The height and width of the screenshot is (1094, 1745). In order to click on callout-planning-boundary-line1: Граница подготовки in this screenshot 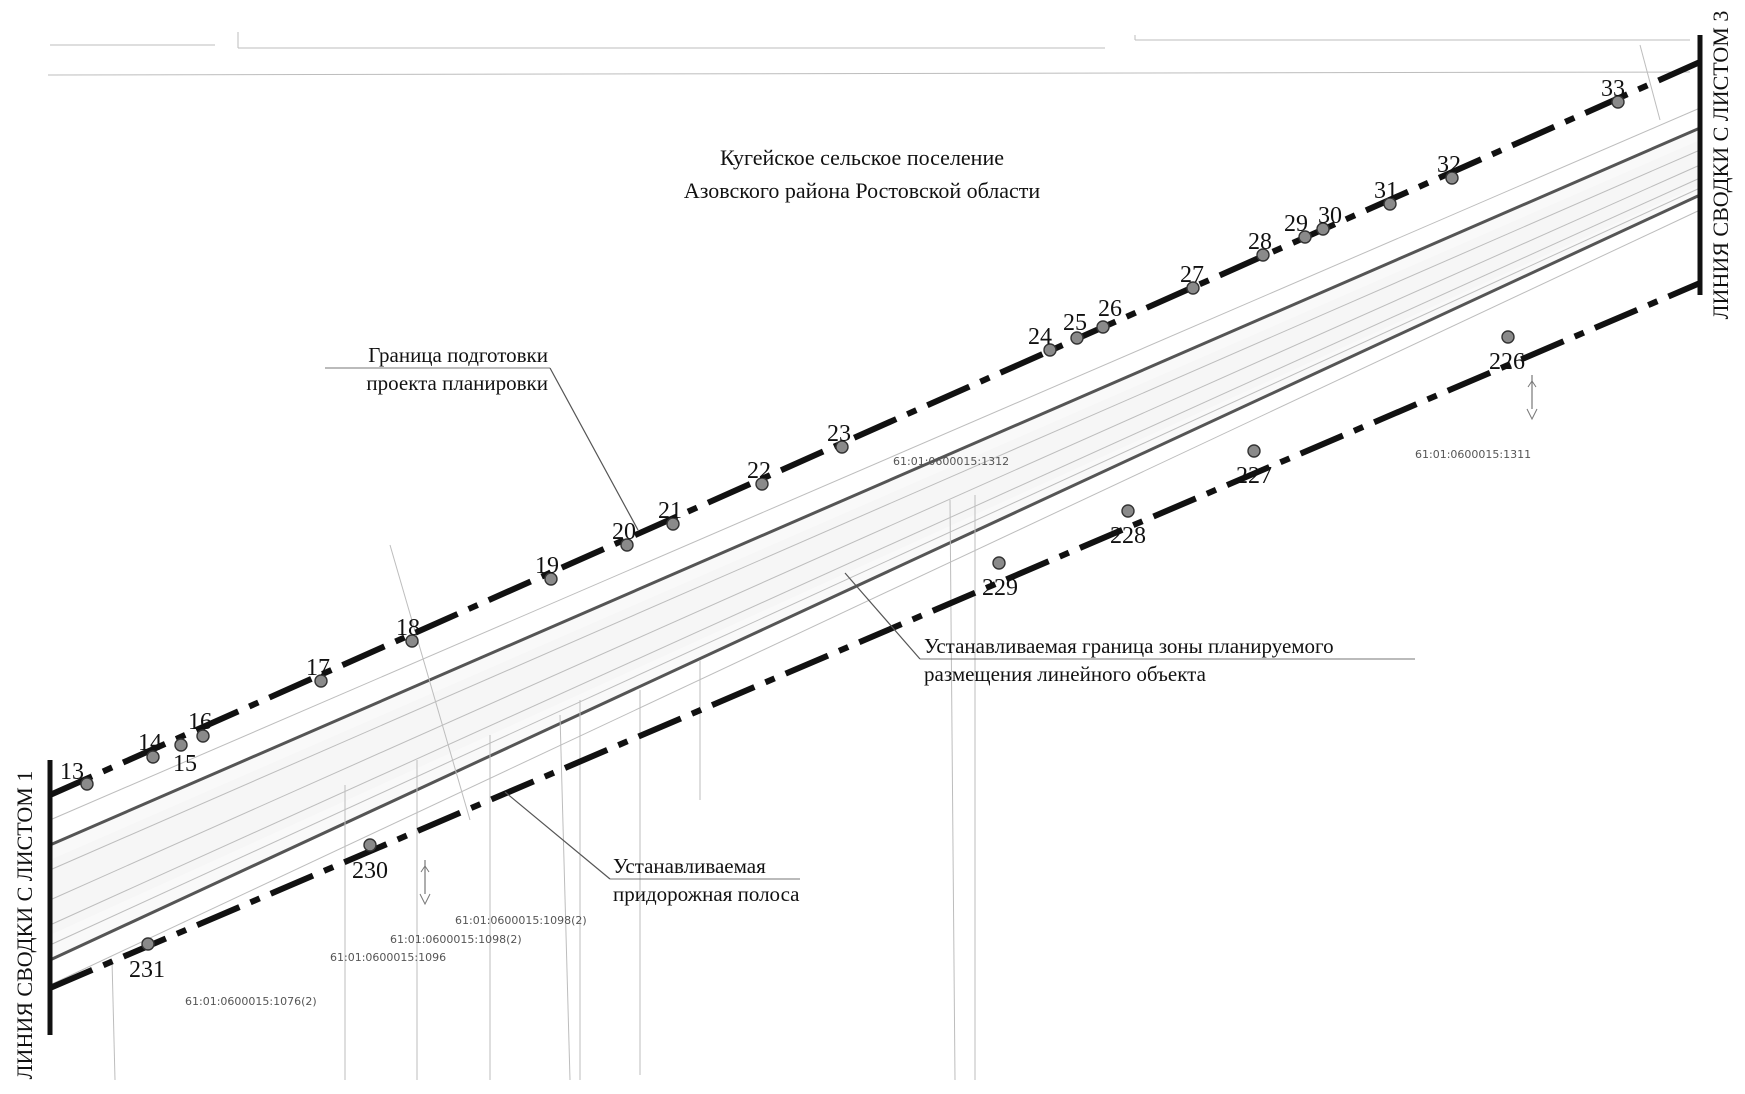, I will do `click(458, 355)`.